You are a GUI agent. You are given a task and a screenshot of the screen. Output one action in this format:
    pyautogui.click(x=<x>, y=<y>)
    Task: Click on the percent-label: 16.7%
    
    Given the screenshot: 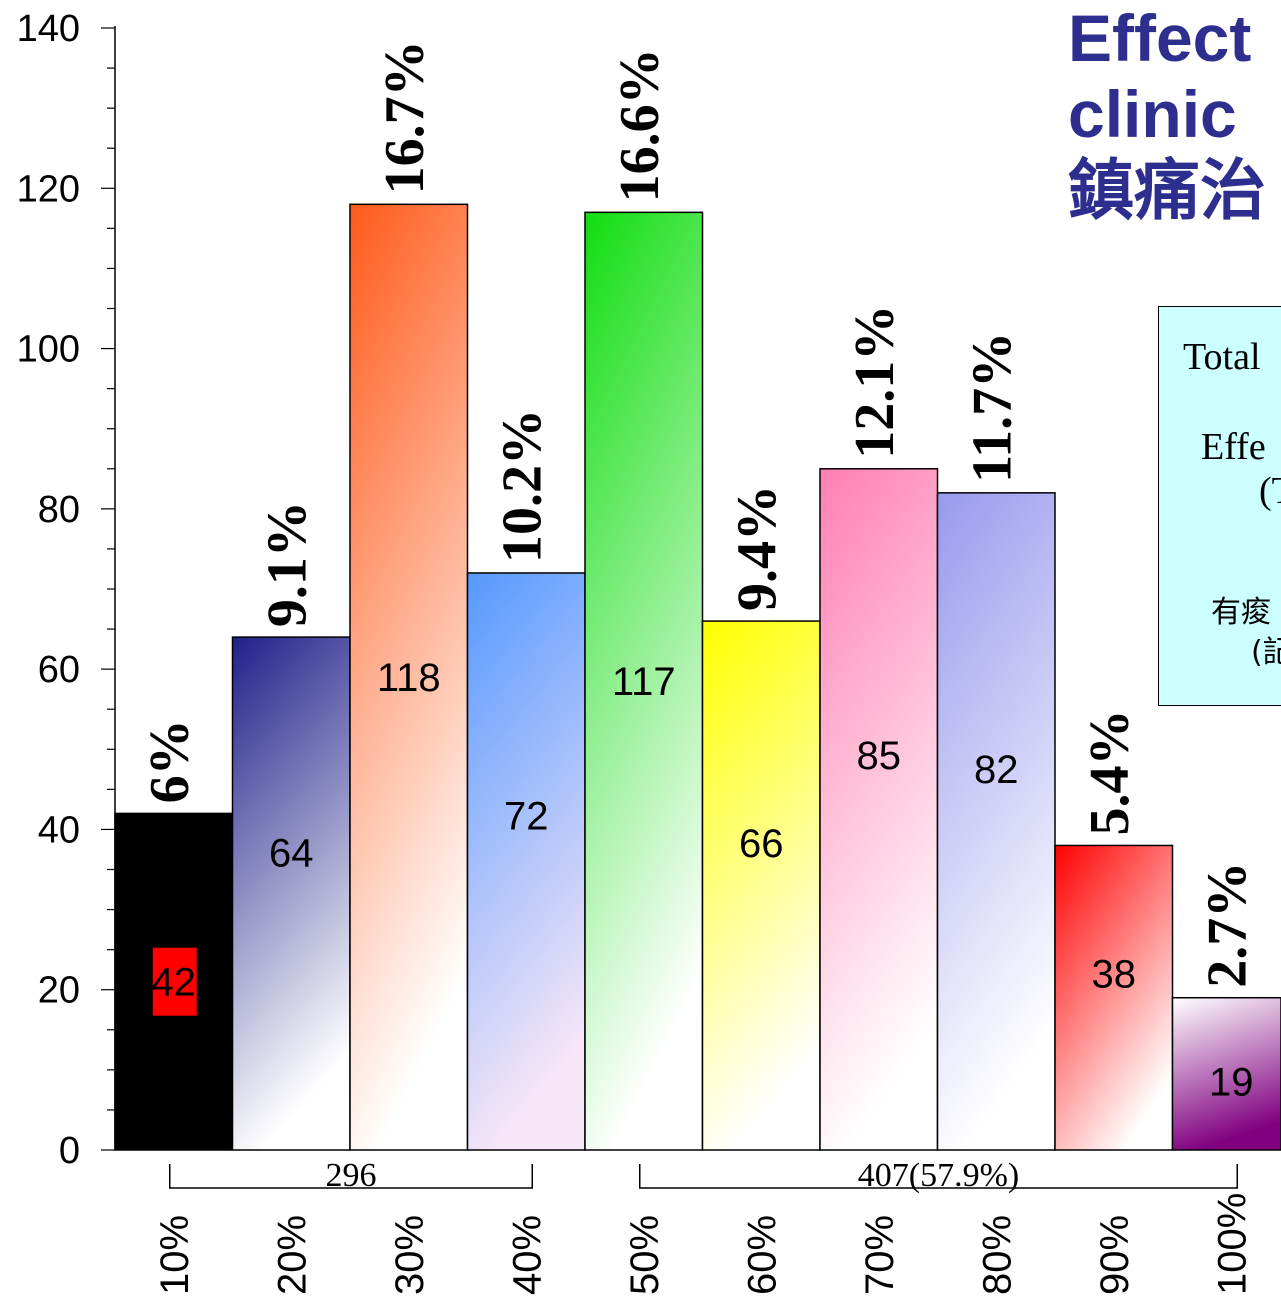 What is the action you would take?
    pyautogui.click(x=405, y=117)
    